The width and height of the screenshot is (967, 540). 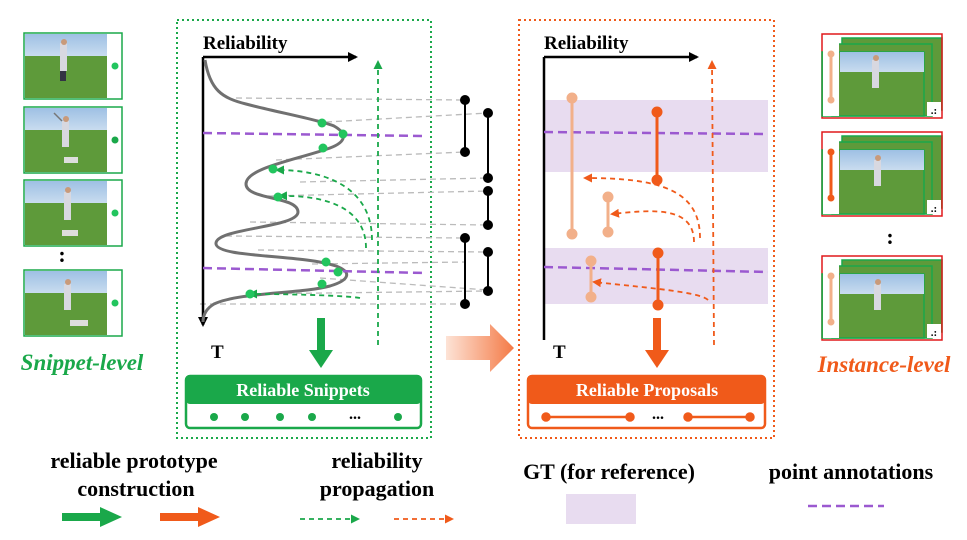 What do you see at coordinates (377, 488) in the screenshot?
I see `legend-propagation-line2: propagation` at bounding box center [377, 488].